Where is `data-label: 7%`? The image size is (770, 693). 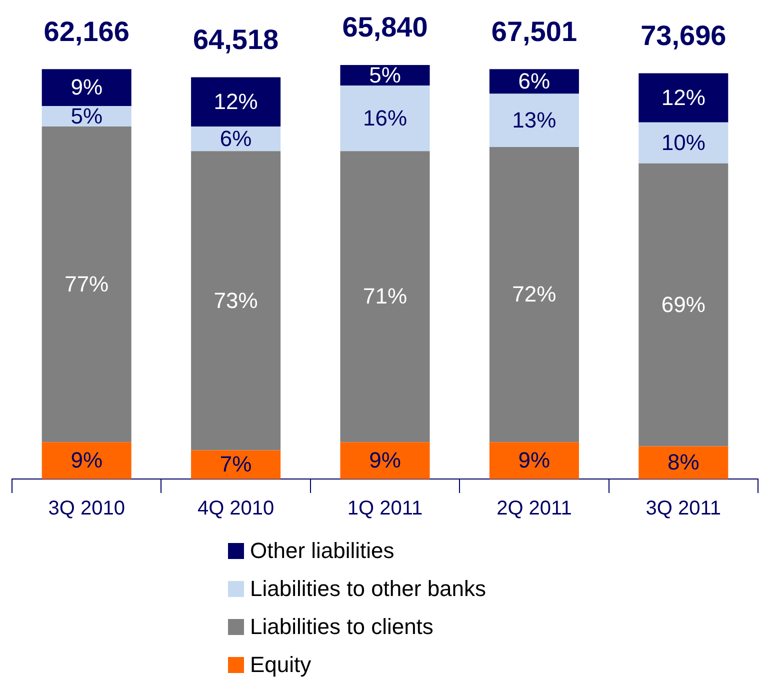 data-label: 7% is located at coordinates (236, 464).